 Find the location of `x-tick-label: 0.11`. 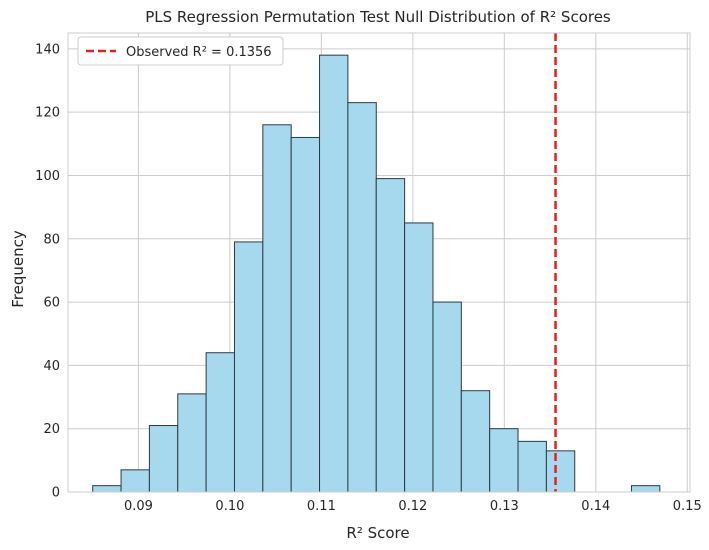

x-tick-label: 0.11 is located at coordinates (321, 506).